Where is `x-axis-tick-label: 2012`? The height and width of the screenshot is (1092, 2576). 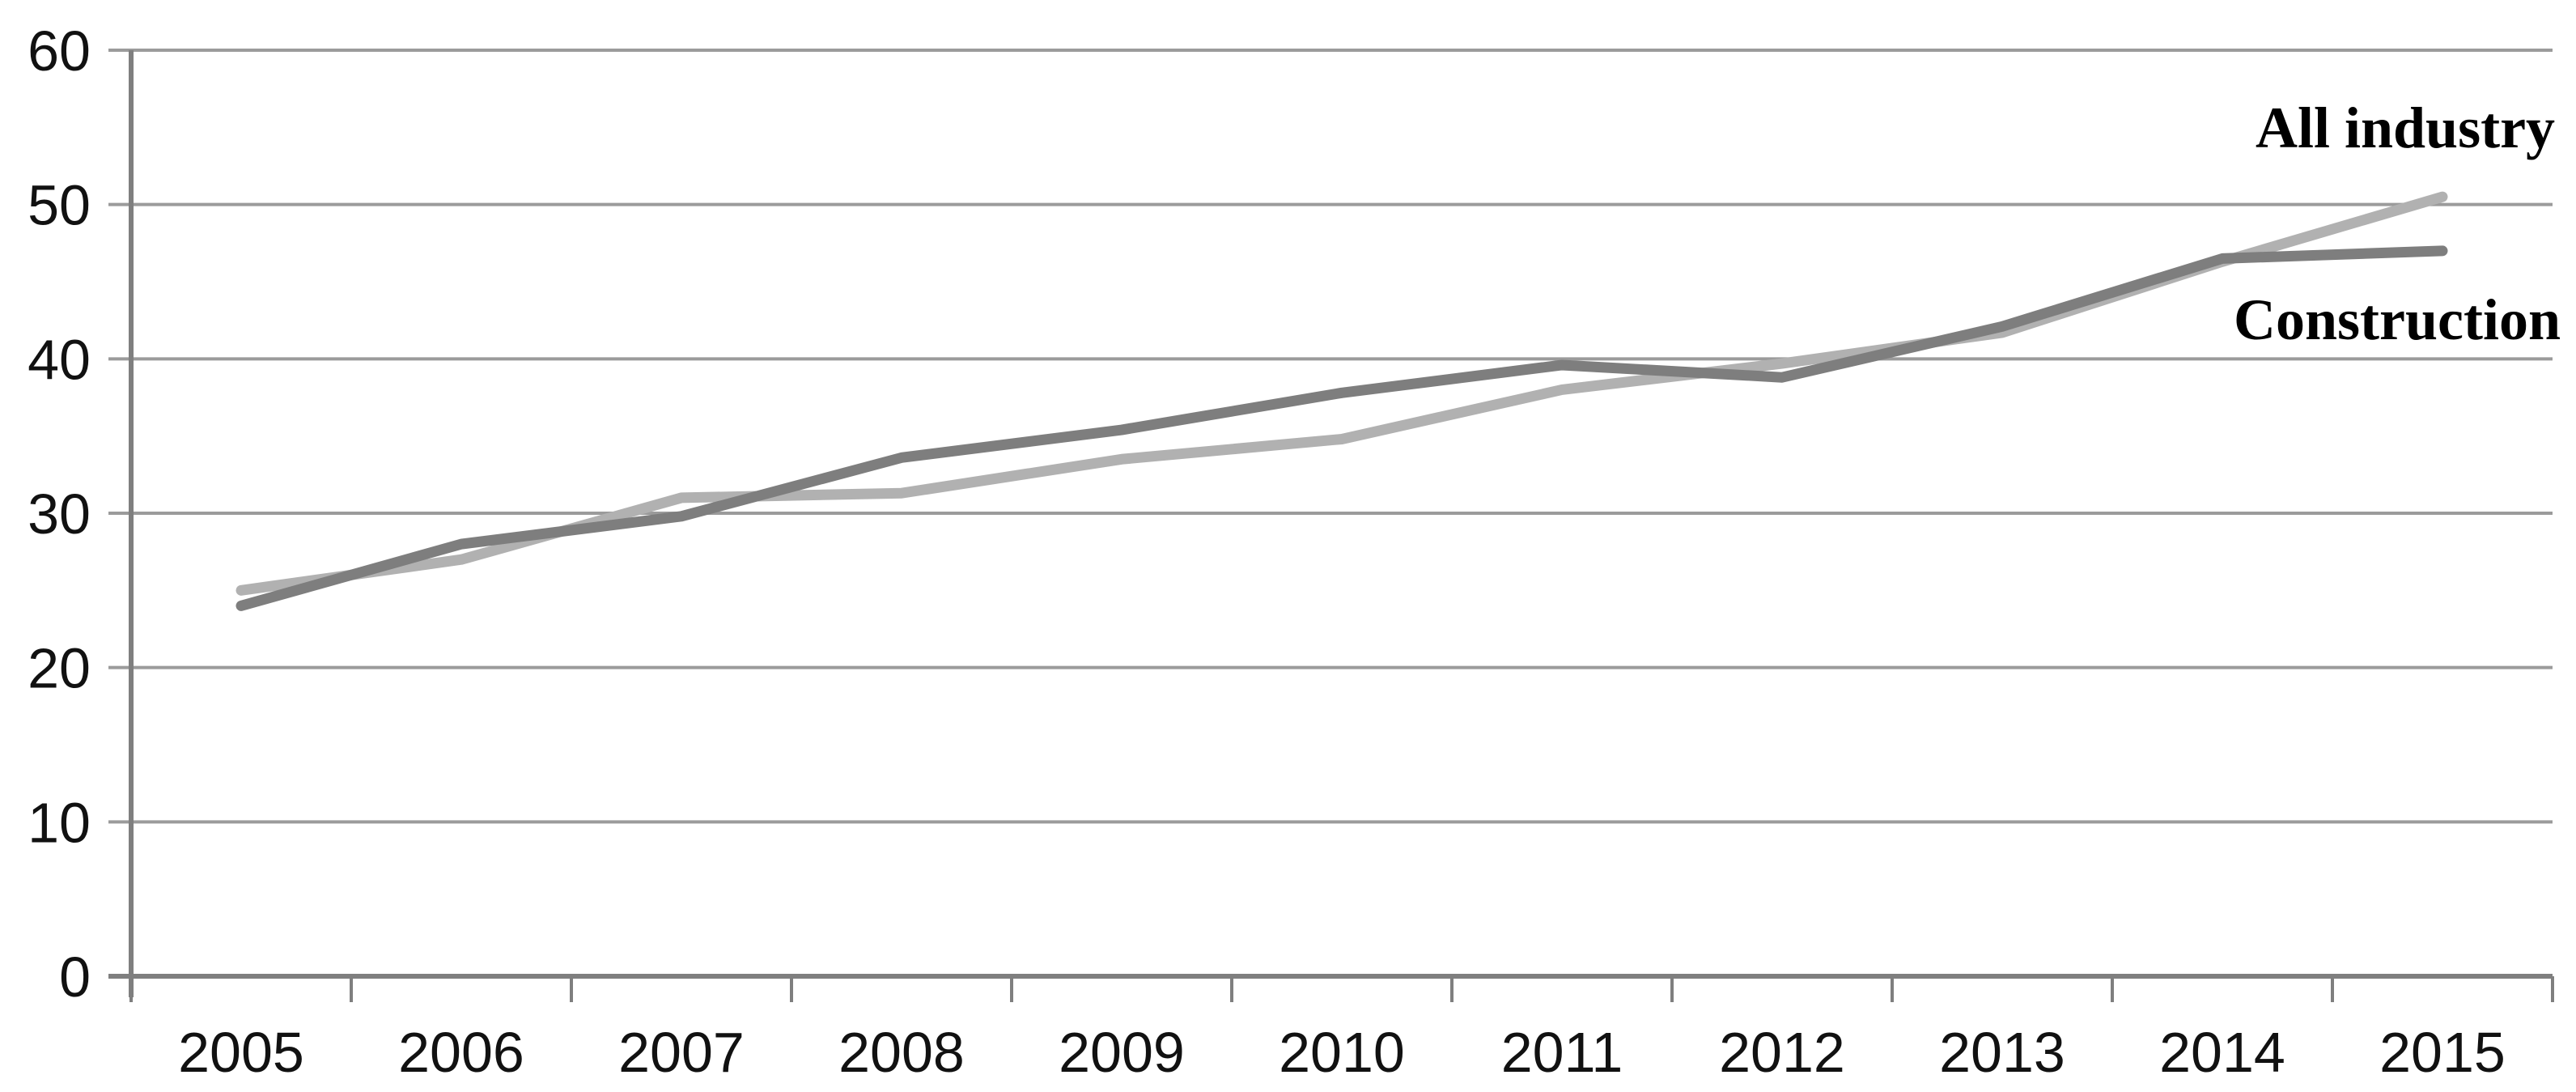 x-axis-tick-label: 2012 is located at coordinates (1782, 1052).